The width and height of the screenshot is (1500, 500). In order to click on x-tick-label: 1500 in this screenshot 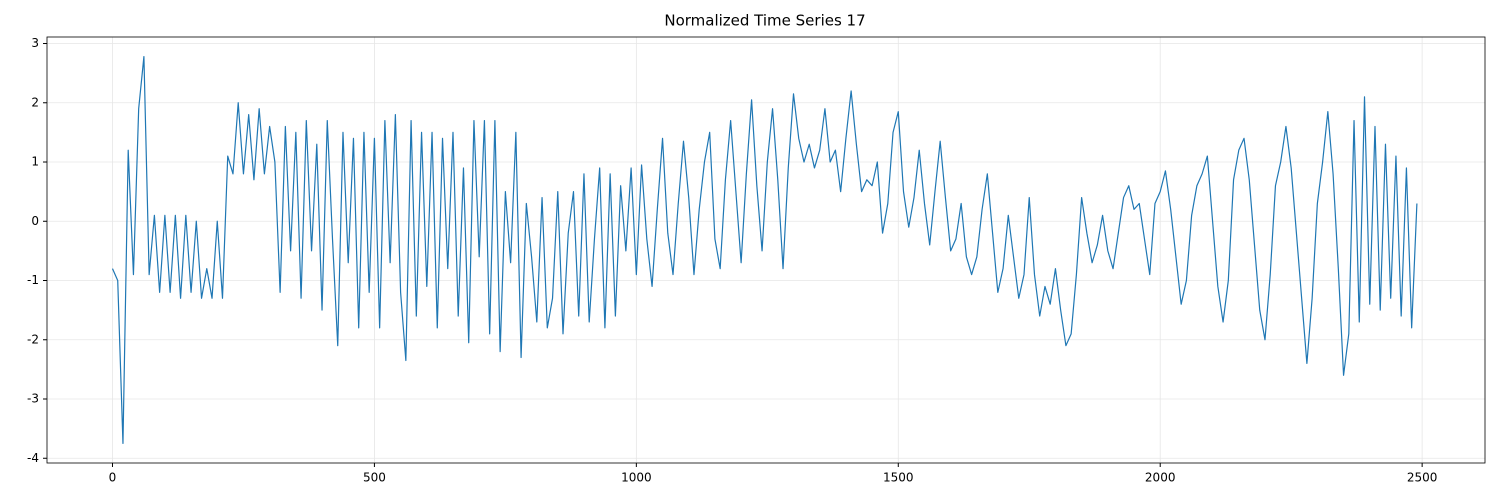, I will do `click(898, 478)`.